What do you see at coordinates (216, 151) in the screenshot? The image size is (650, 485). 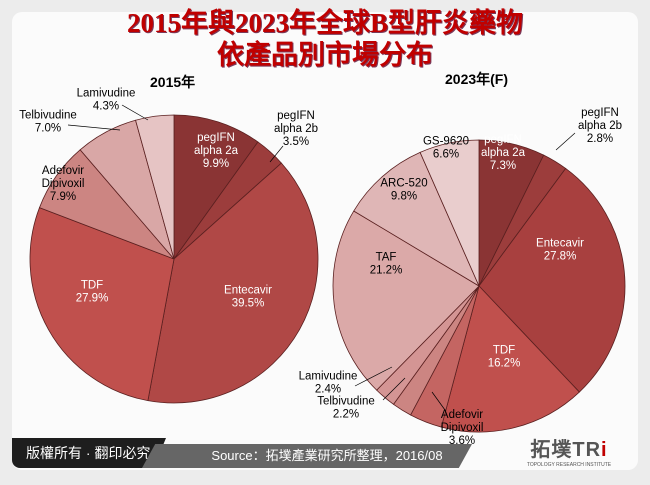 I see `data-label: pegIFN alpha 2a 9.9%` at bounding box center [216, 151].